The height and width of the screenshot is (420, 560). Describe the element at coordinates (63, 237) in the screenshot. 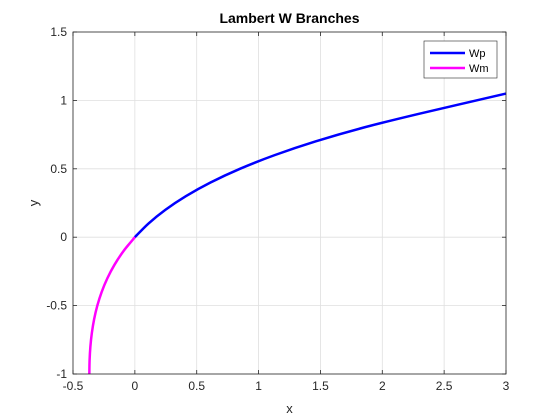

I see `y-tick-label: 0` at that location.